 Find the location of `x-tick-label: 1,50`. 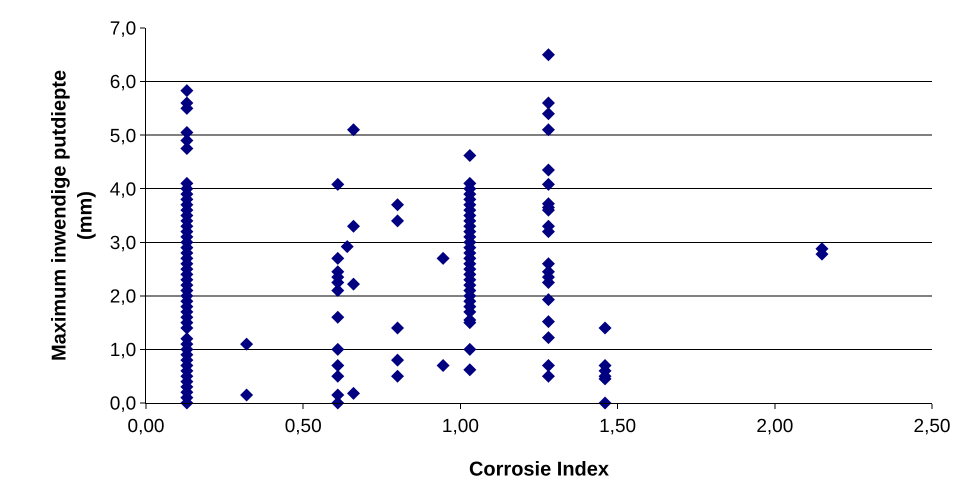

x-tick-label: 1,50 is located at coordinates (617, 426).